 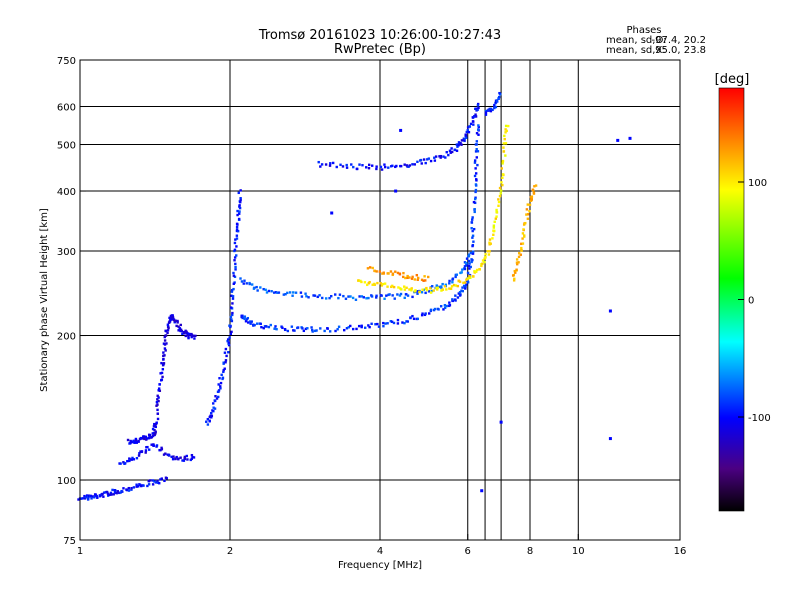 What do you see at coordinates (680, 551) in the screenshot?
I see `x-tick-label: 16` at bounding box center [680, 551].